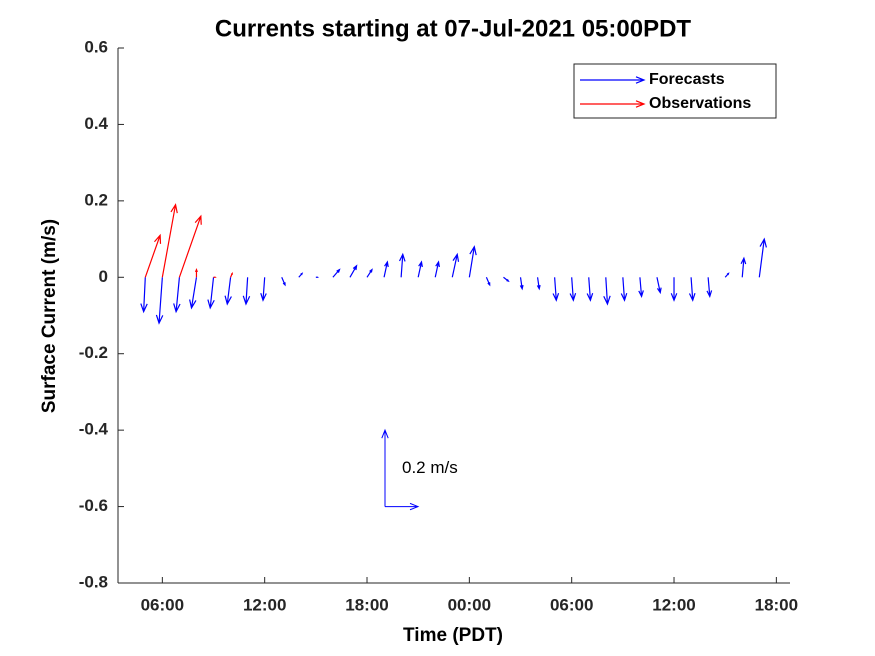  Describe the element at coordinates (93, 352) in the screenshot. I see `y-tick-label: -0.2` at that location.